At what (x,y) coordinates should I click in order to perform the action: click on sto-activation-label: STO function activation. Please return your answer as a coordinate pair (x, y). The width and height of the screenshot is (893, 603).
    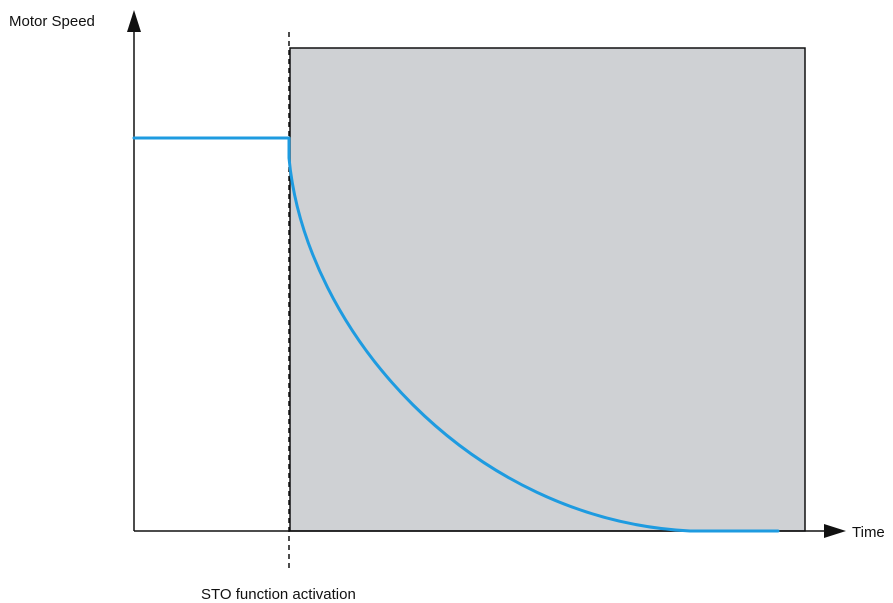
    Looking at the image, I should click on (278, 594).